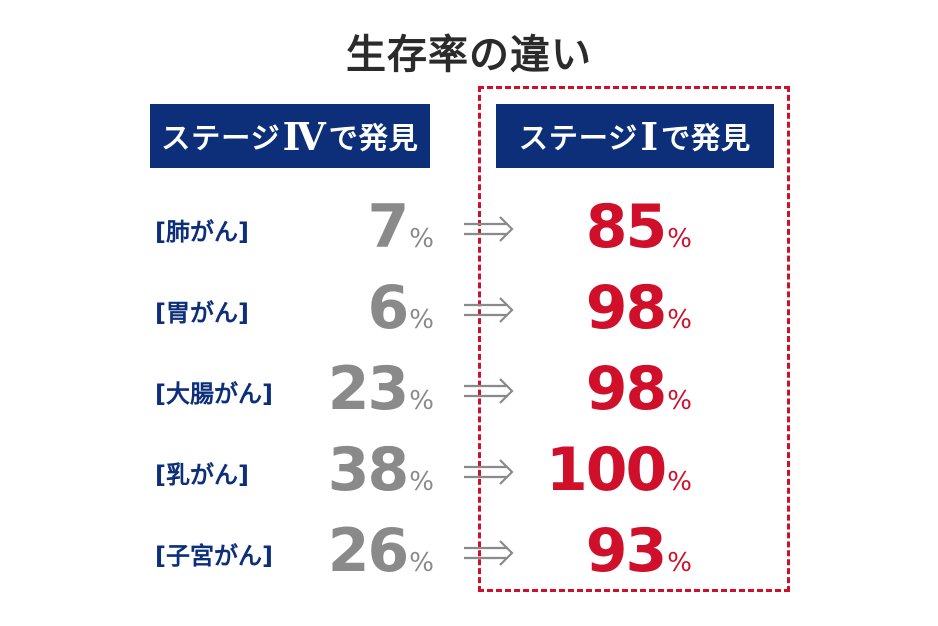  What do you see at coordinates (626, 227) in the screenshot?
I see `stage1-number: 85` at bounding box center [626, 227].